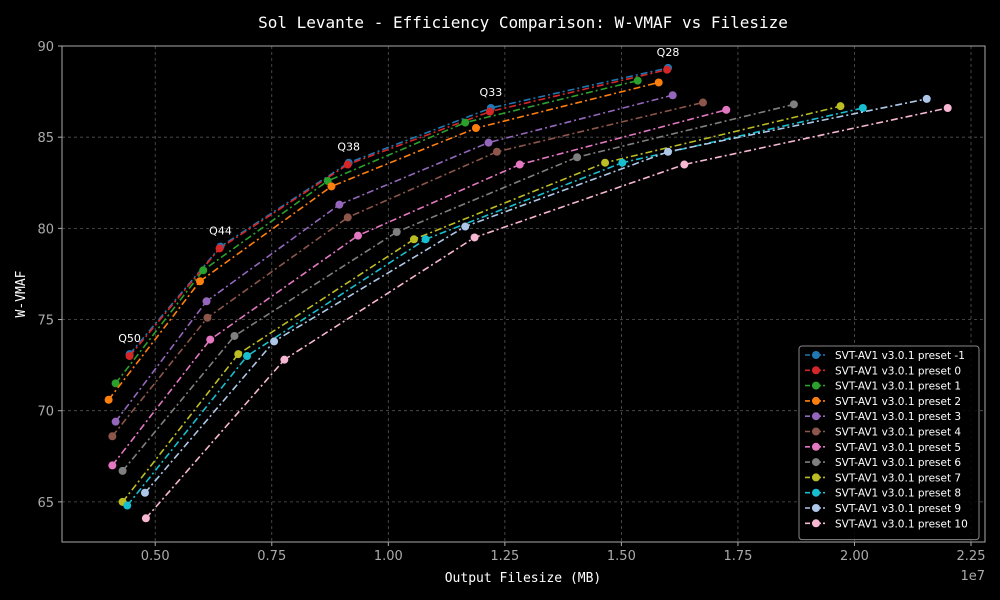 The height and width of the screenshot is (600, 1000). What do you see at coordinates (45, 503) in the screenshot?
I see `y-tick-label: 65` at bounding box center [45, 503].